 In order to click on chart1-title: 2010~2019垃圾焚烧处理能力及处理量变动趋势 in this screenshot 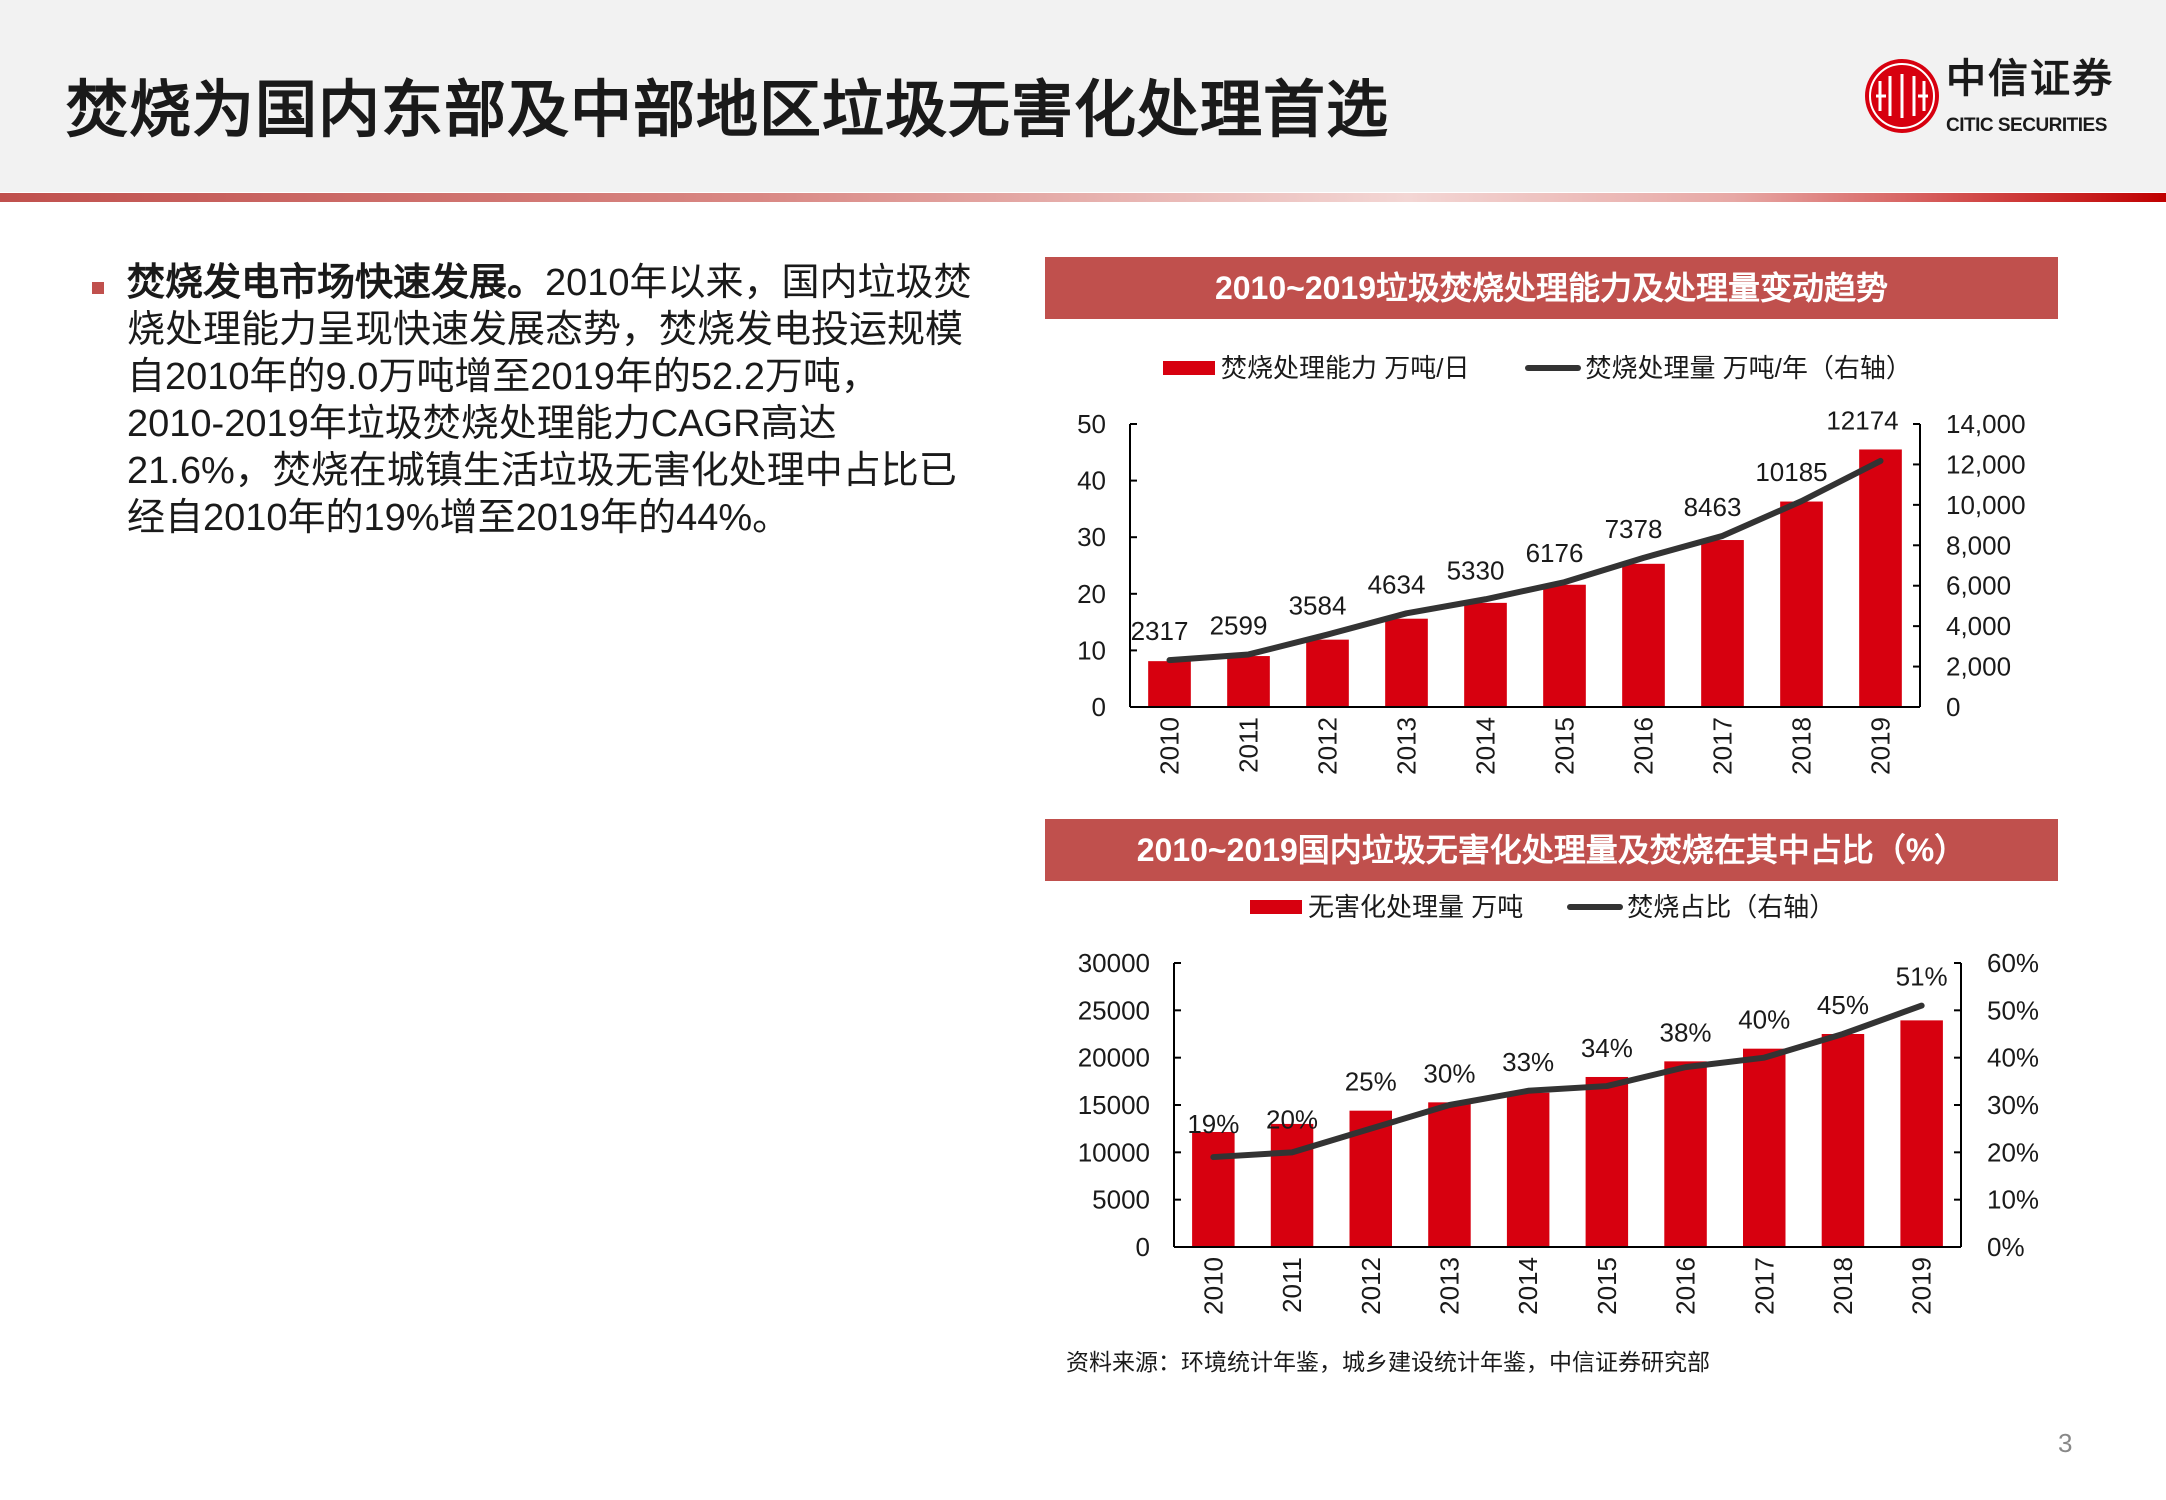, I will do `click(1551, 288)`.